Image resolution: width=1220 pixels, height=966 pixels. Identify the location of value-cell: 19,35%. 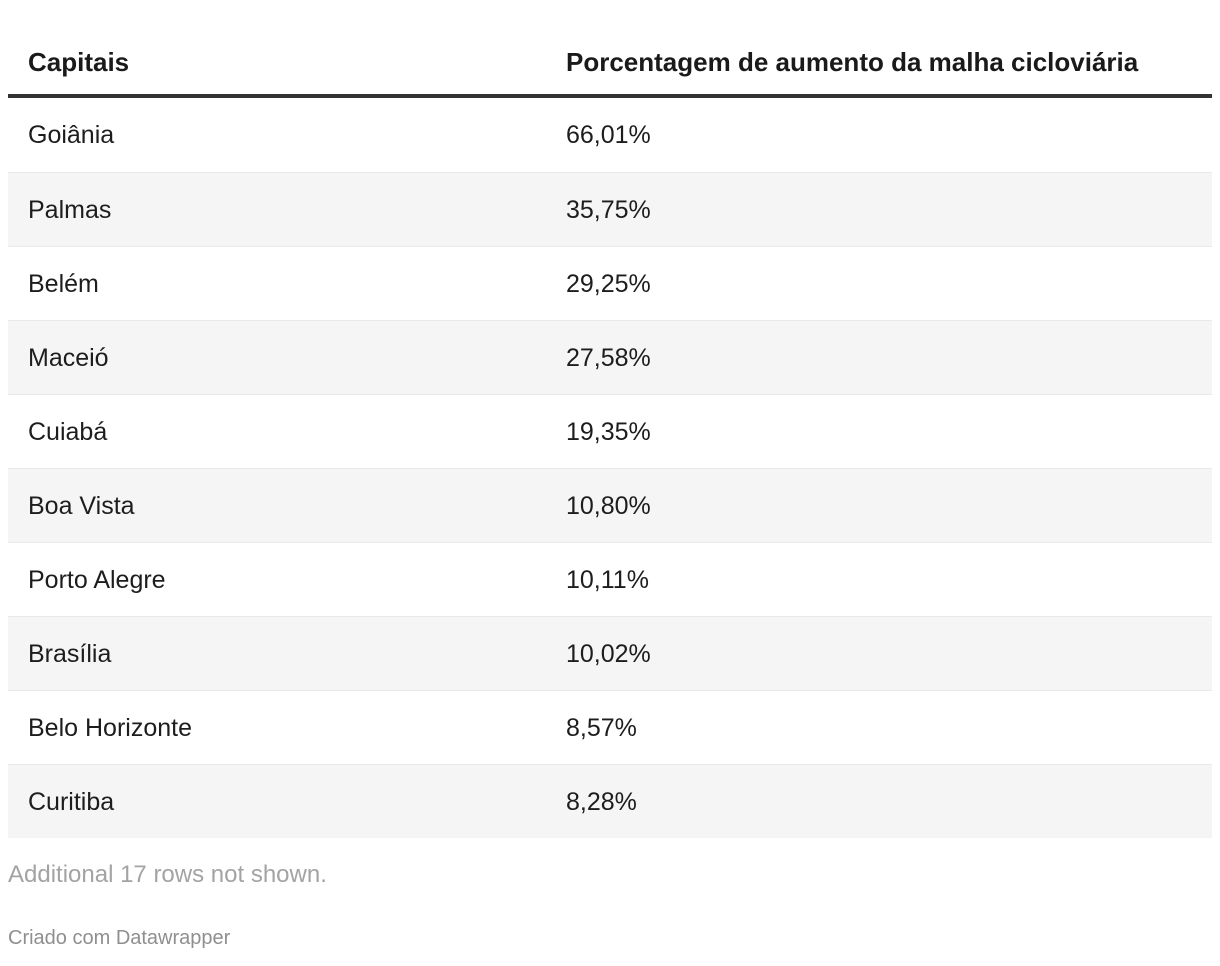
(879, 431).